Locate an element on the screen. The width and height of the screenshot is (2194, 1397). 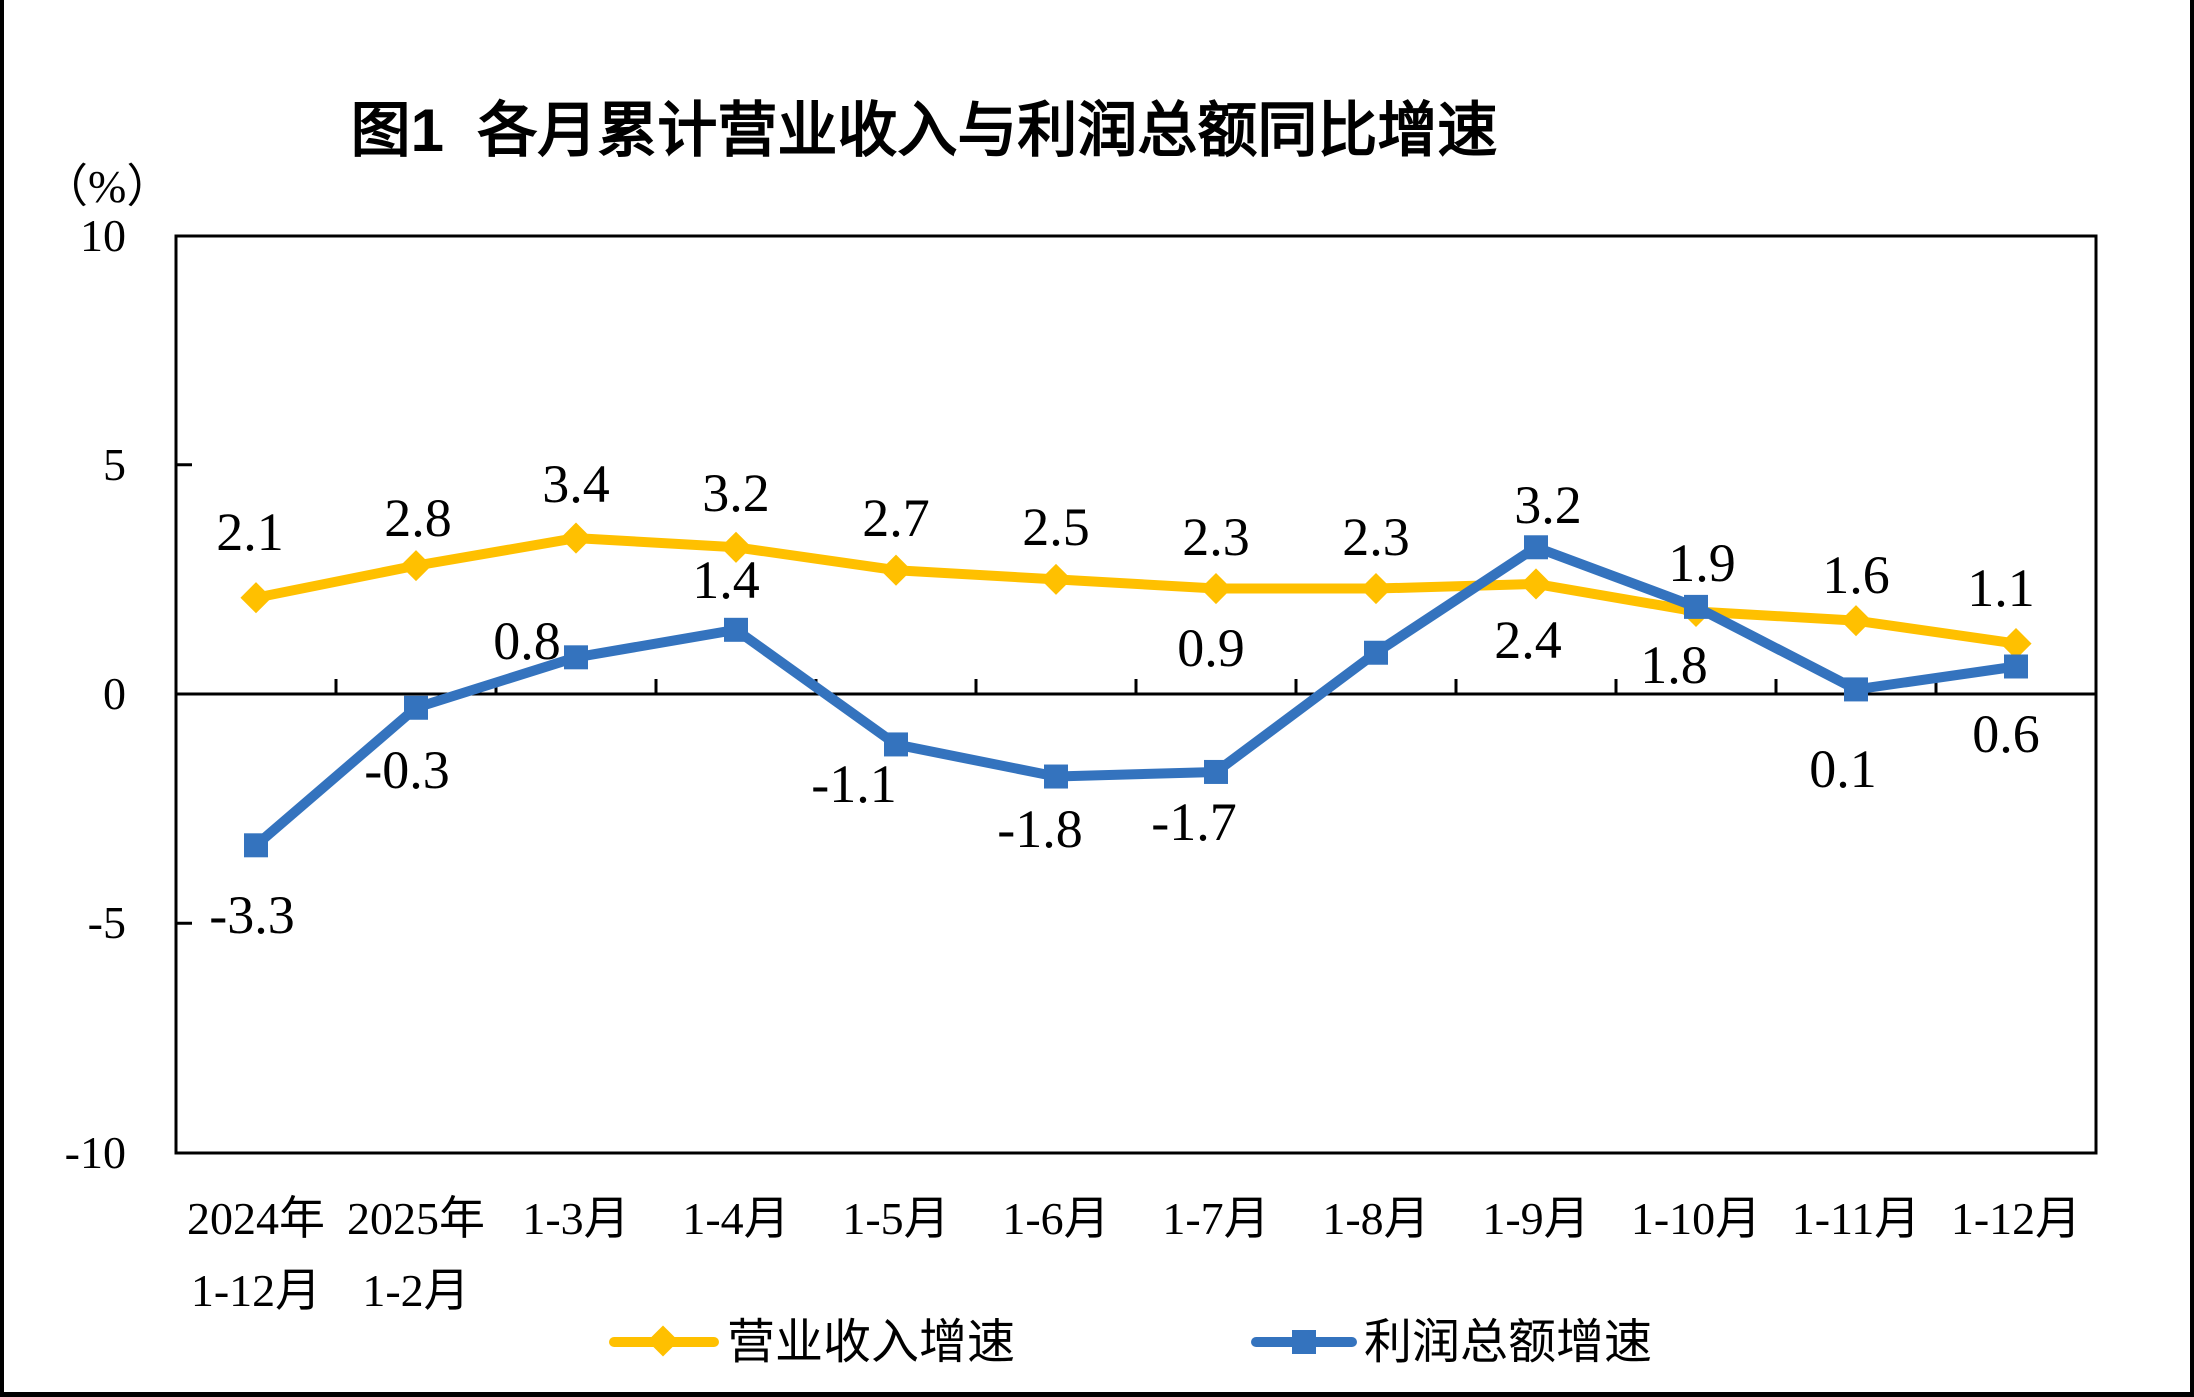
x-category-label: 2025年 is located at coordinates (416, 1218).